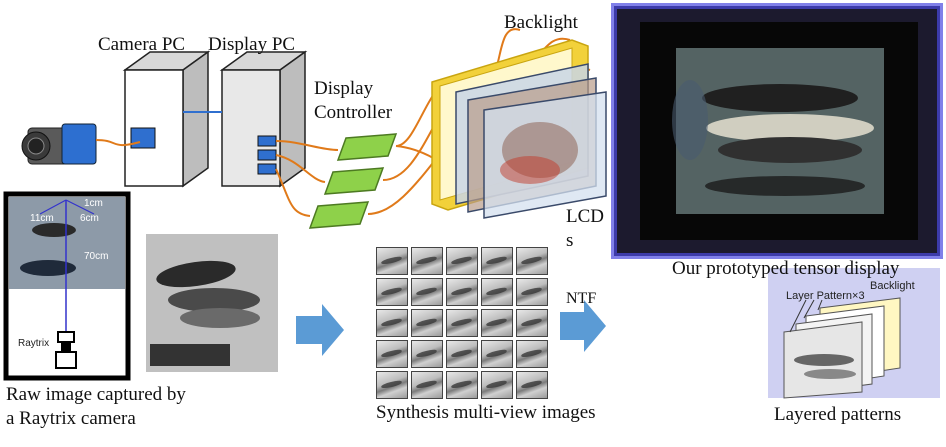 The image size is (946, 447). What do you see at coordinates (825, 296) in the screenshot?
I see `layer-pattern-label: Layer Pattern×3` at bounding box center [825, 296].